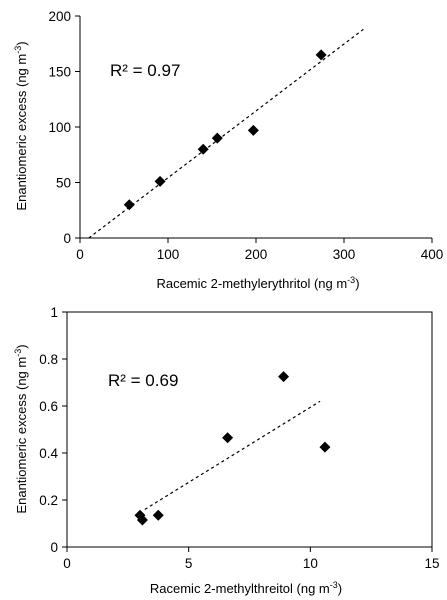  I want to click on y-axis-ticks: 0 0.2 0.4 0.6 0.8 1, so click(53, 430).